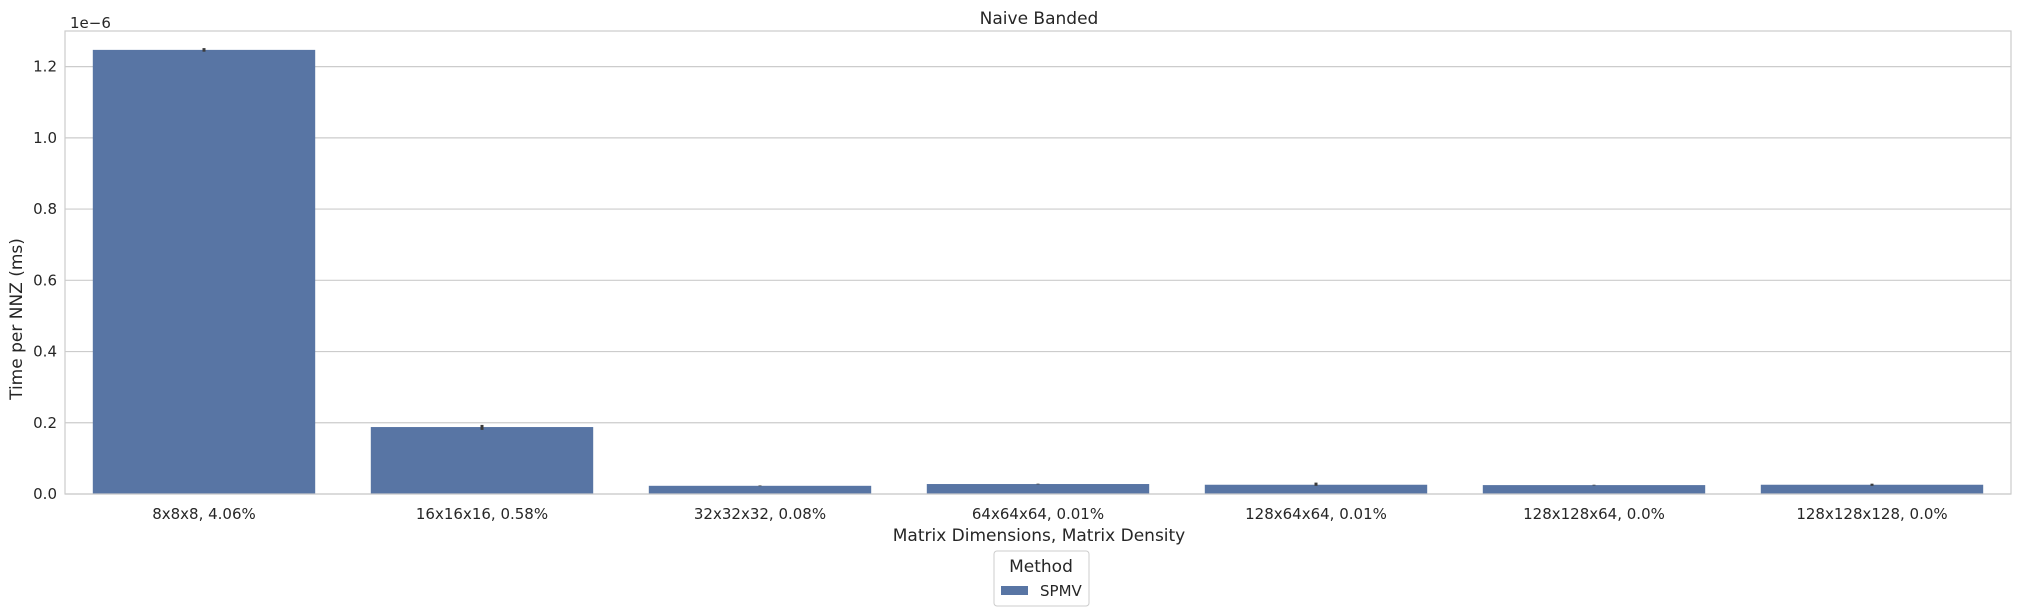  Describe the element at coordinates (1041, 578) in the screenshot. I see `legend: Method SPMV` at that location.